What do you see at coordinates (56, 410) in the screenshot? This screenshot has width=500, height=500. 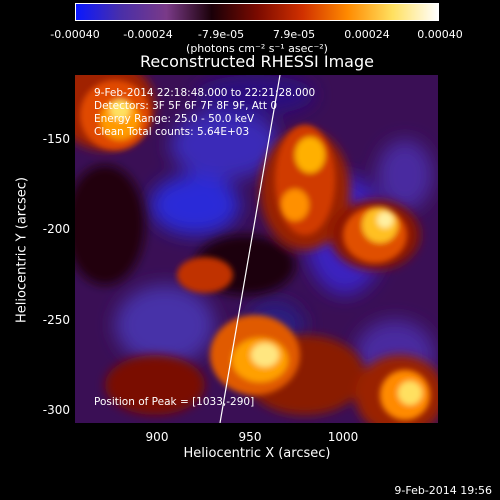 I see `y-axis-tick: -300` at bounding box center [56, 410].